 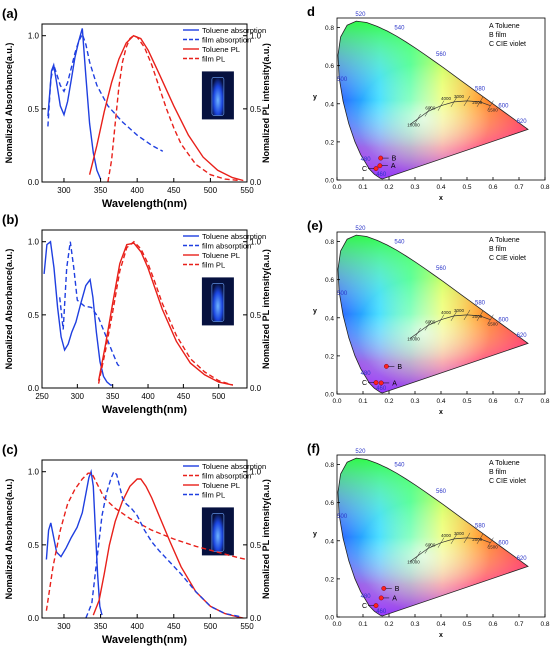 I want to click on y-axis-label-right: Nomalized PL intensity(a.u.), so click(x=266, y=103).